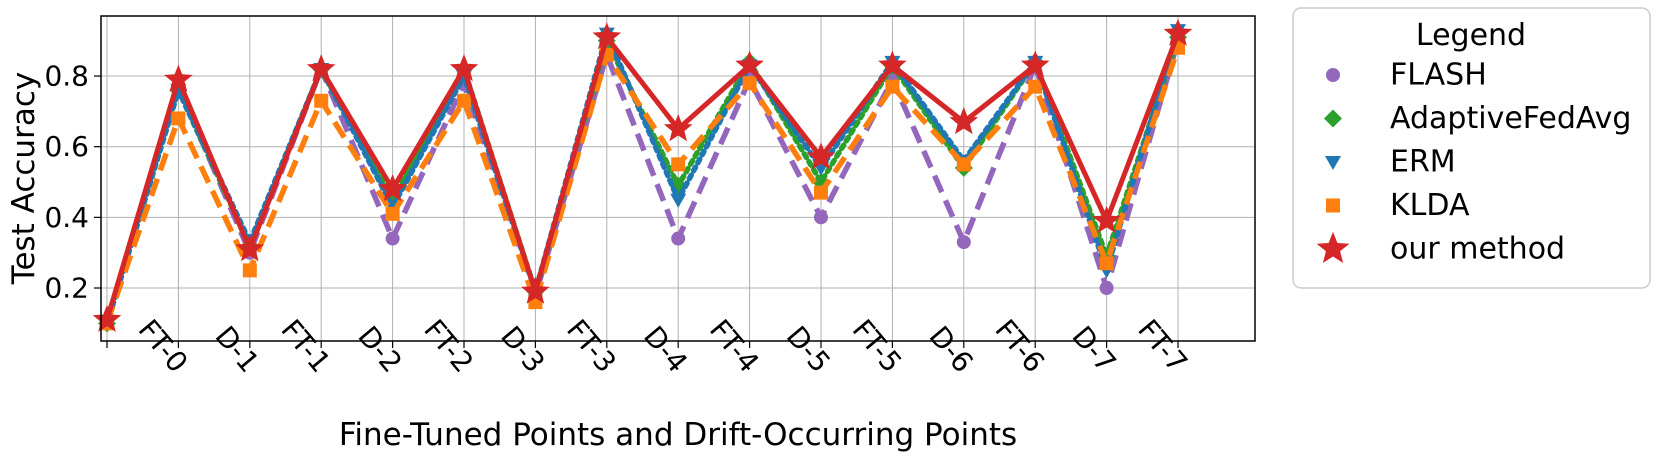 The width and height of the screenshot is (1661, 460). What do you see at coordinates (734, 346) in the screenshot?
I see `x-tick-label: FT-4` at bounding box center [734, 346].